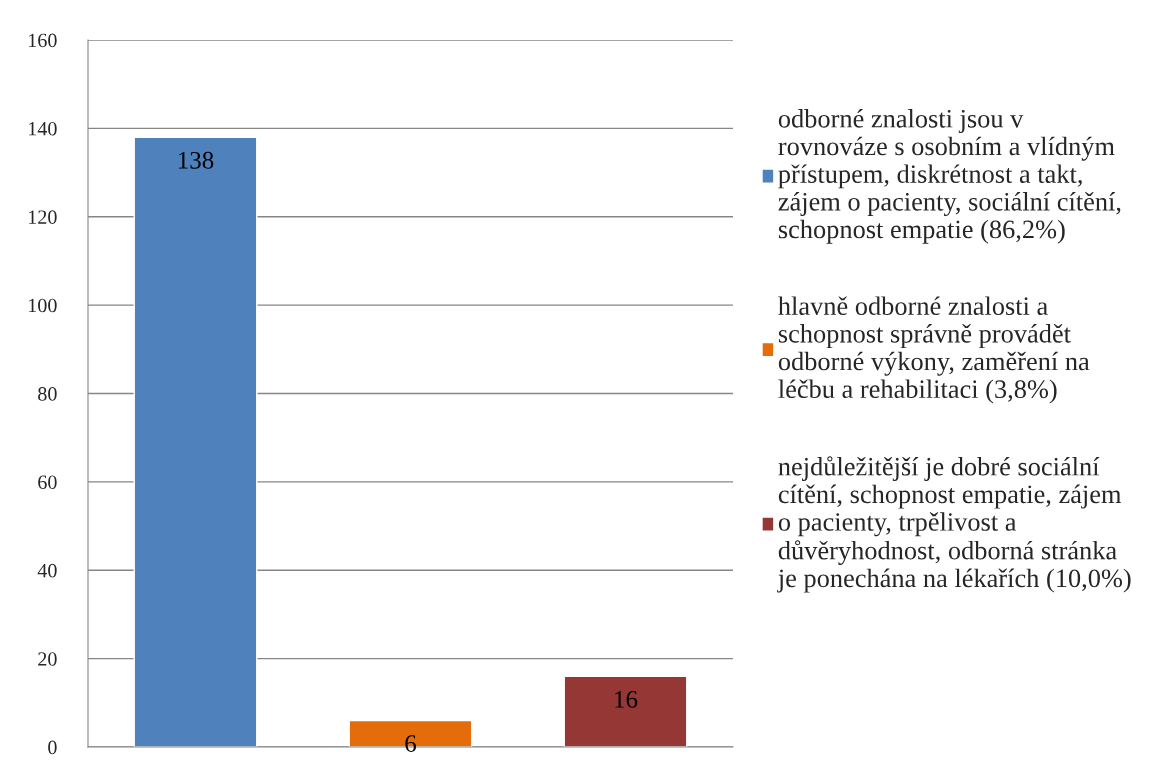 Image resolution: width=1157 pixels, height=771 pixels. I want to click on y-tick-label: 160, so click(43, 40).